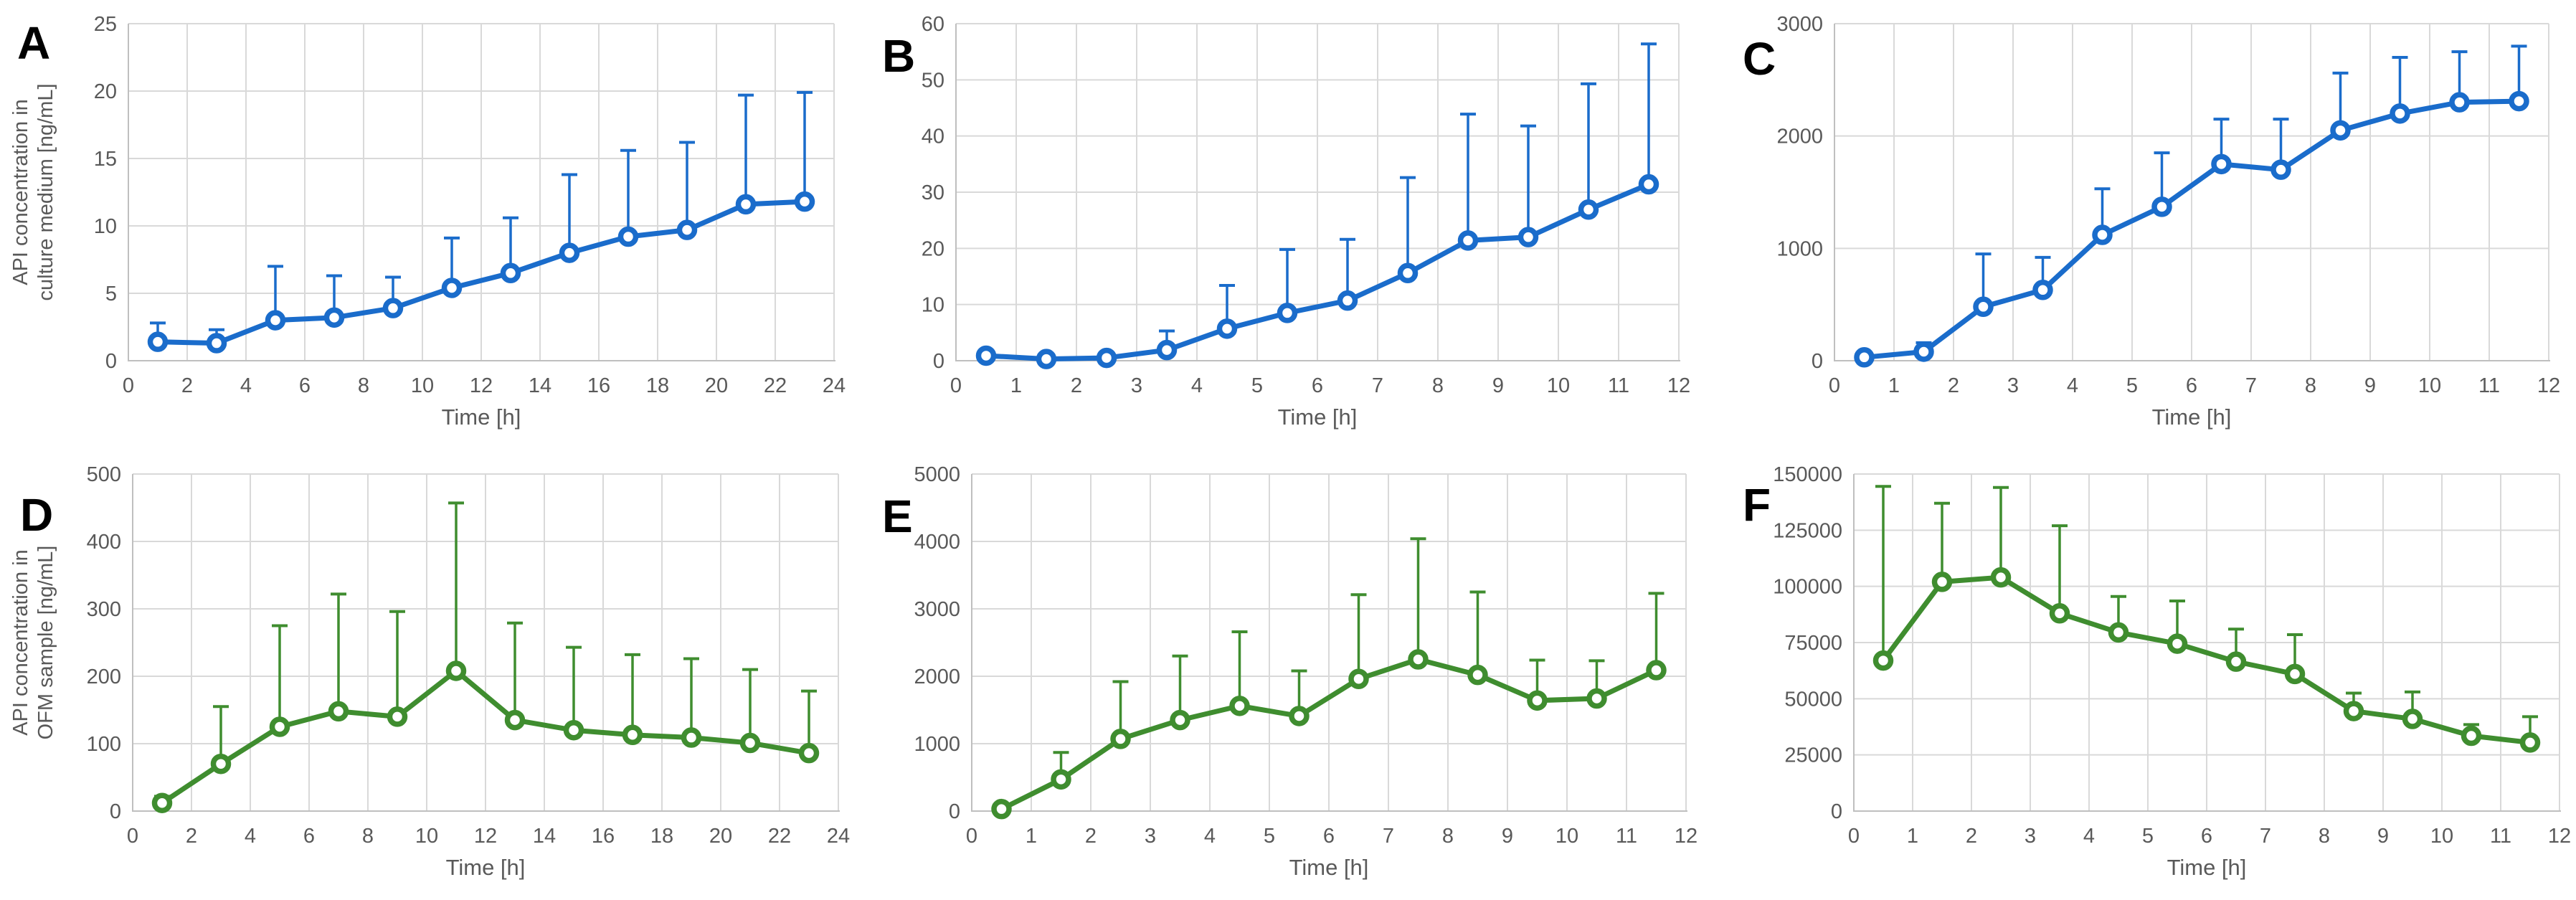 This screenshot has height=900, width=2576. What do you see at coordinates (933, 192) in the screenshot?
I see `svg-text: 30` at bounding box center [933, 192].